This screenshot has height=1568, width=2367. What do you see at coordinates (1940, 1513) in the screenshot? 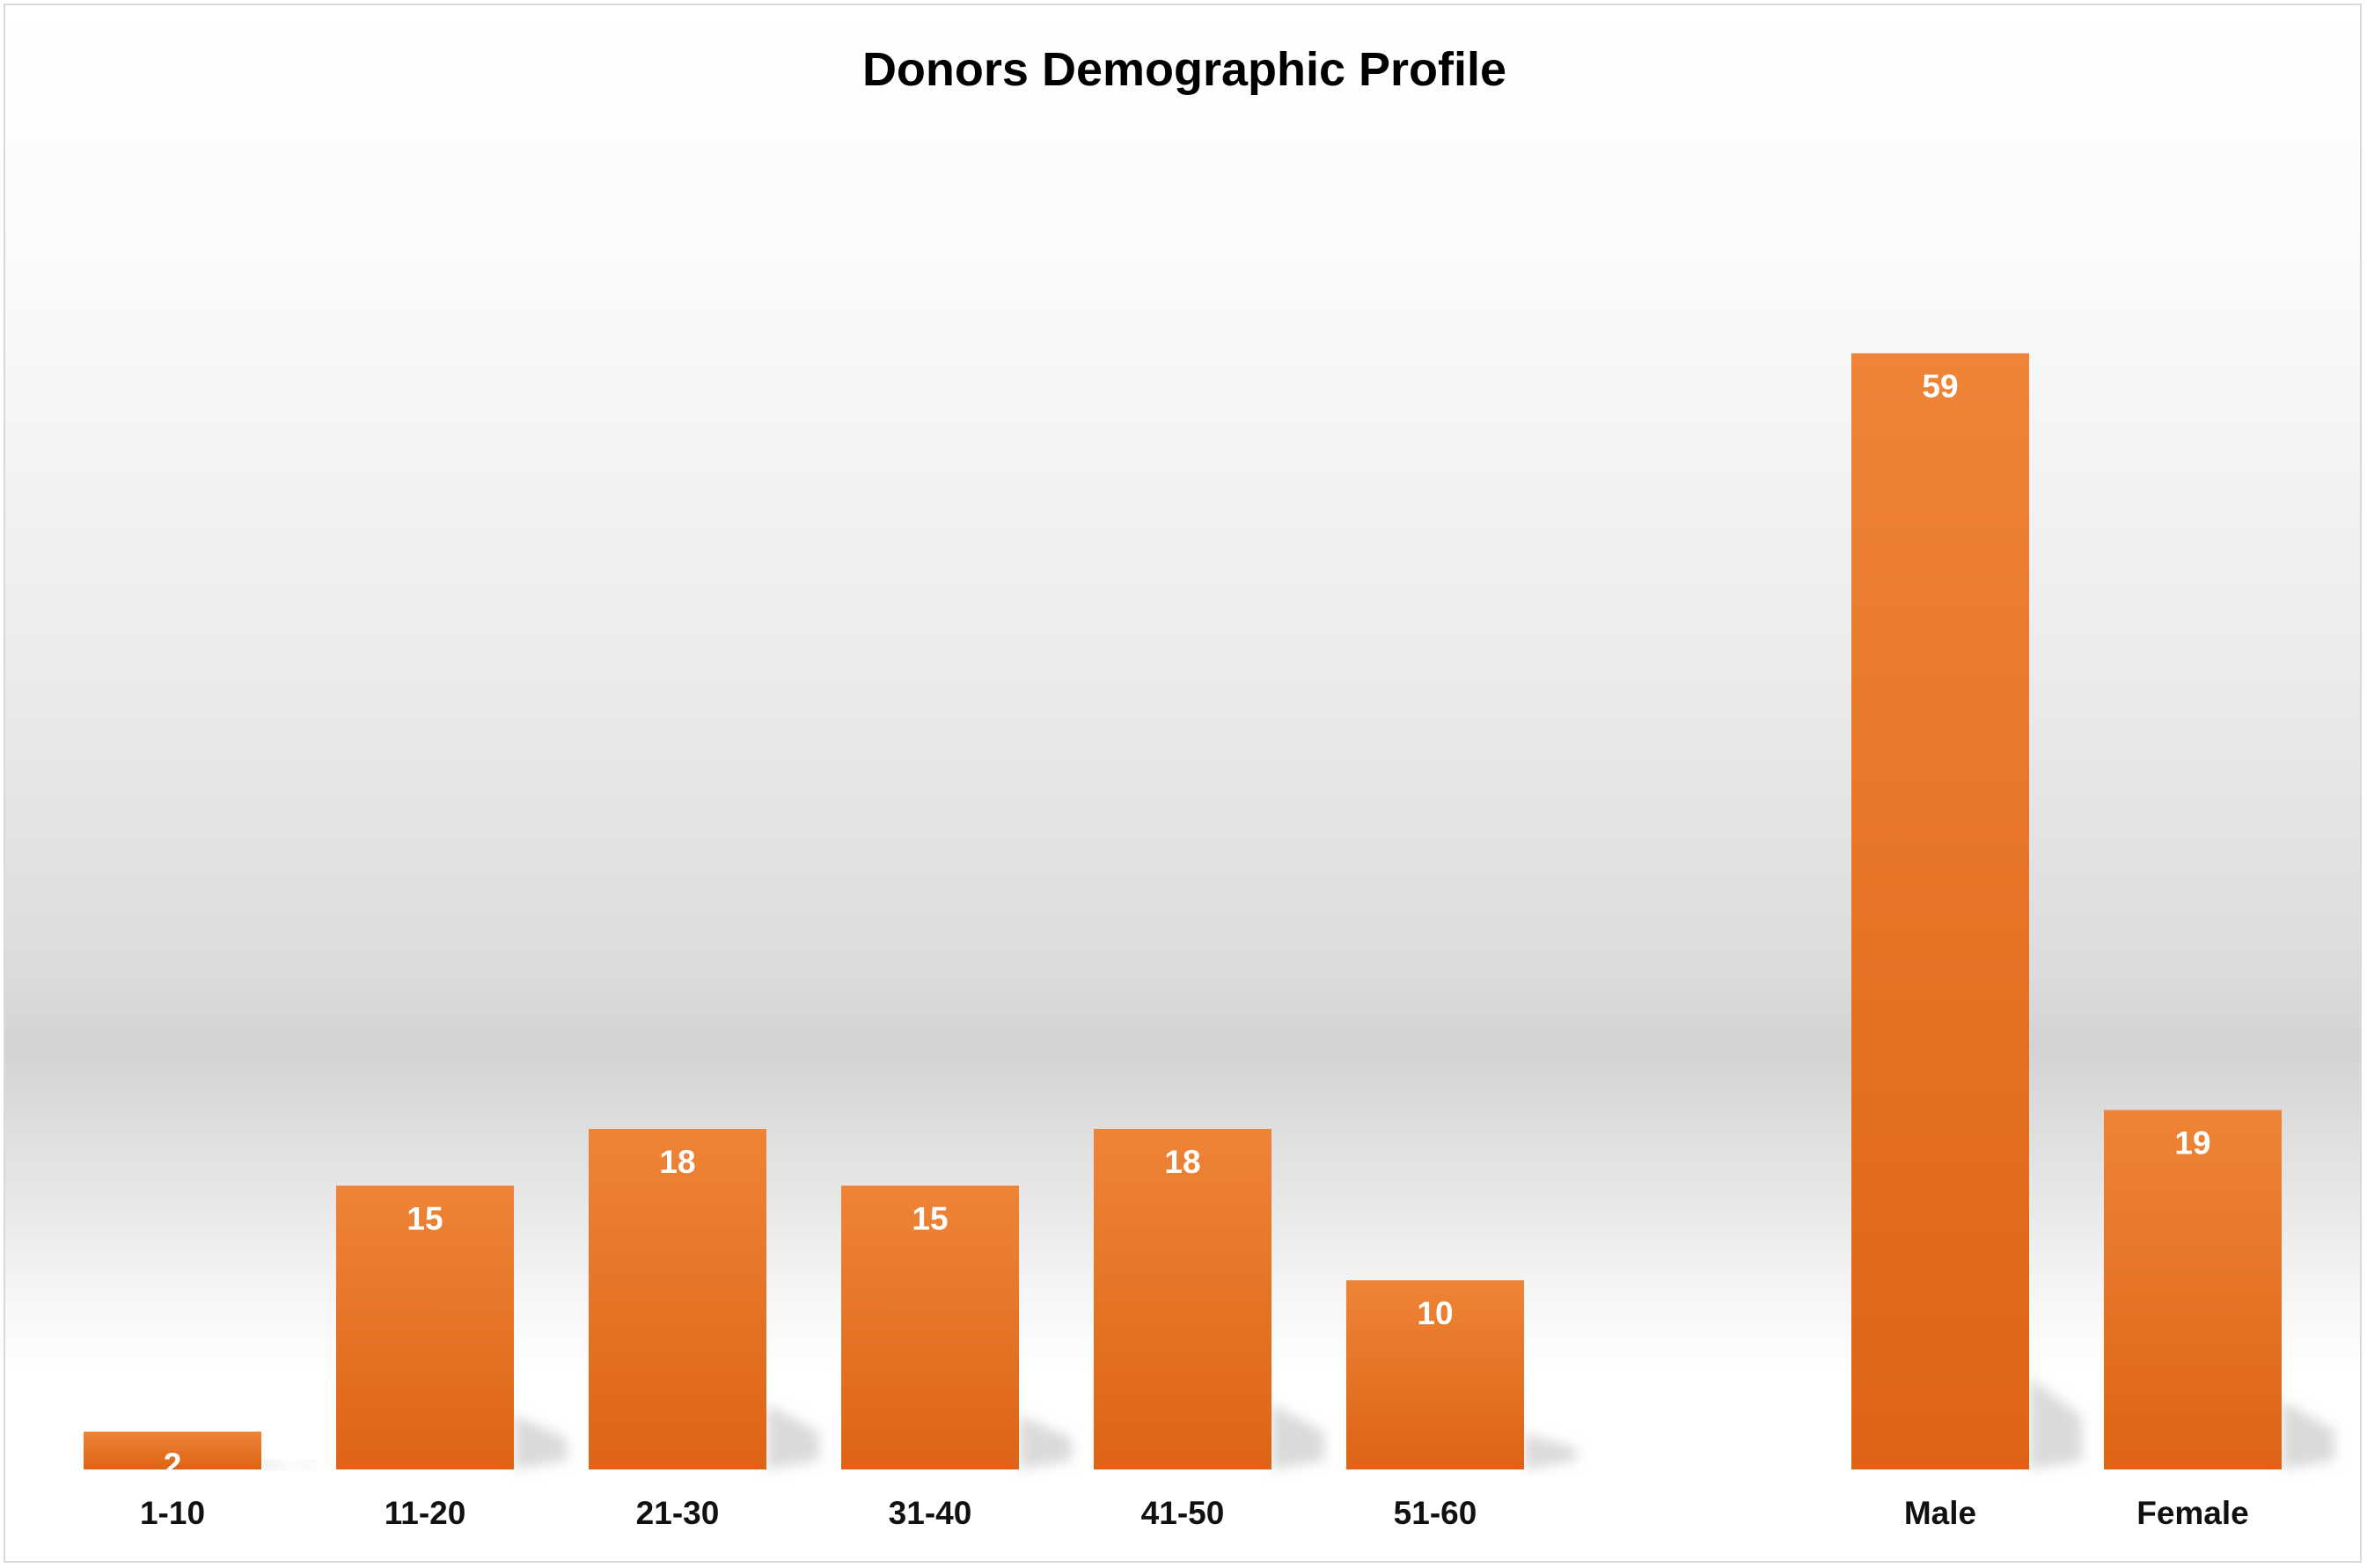
I see `category-label-male: Male` at bounding box center [1940, 1513].